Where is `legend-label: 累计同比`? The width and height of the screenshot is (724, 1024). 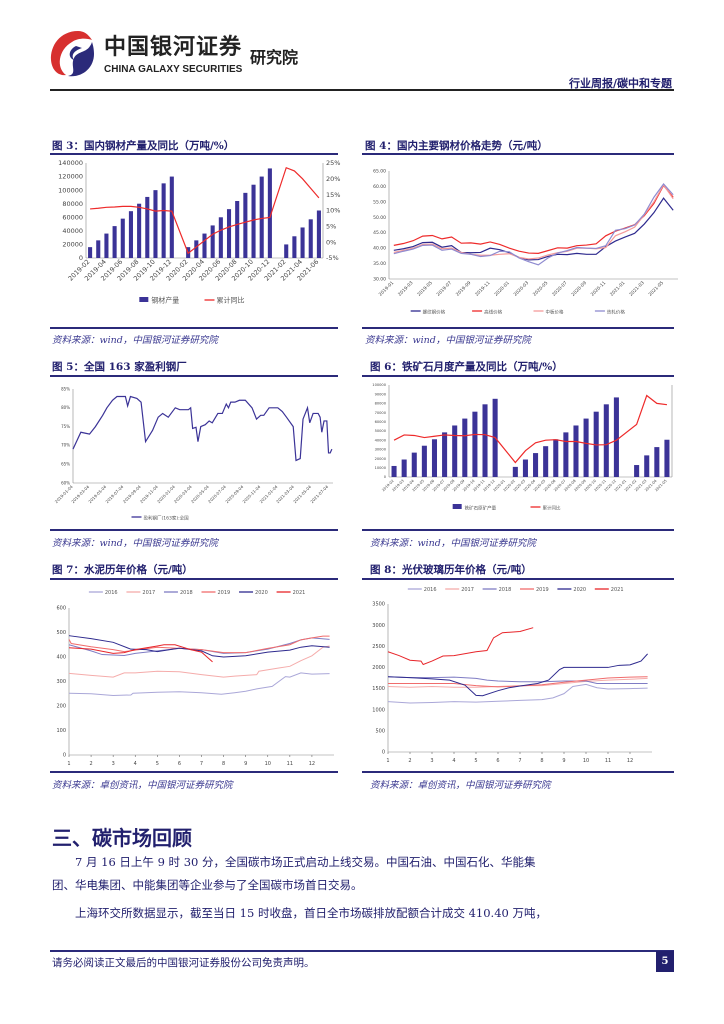 legend-label: 累计同比 is located at coordinates (231, 300).